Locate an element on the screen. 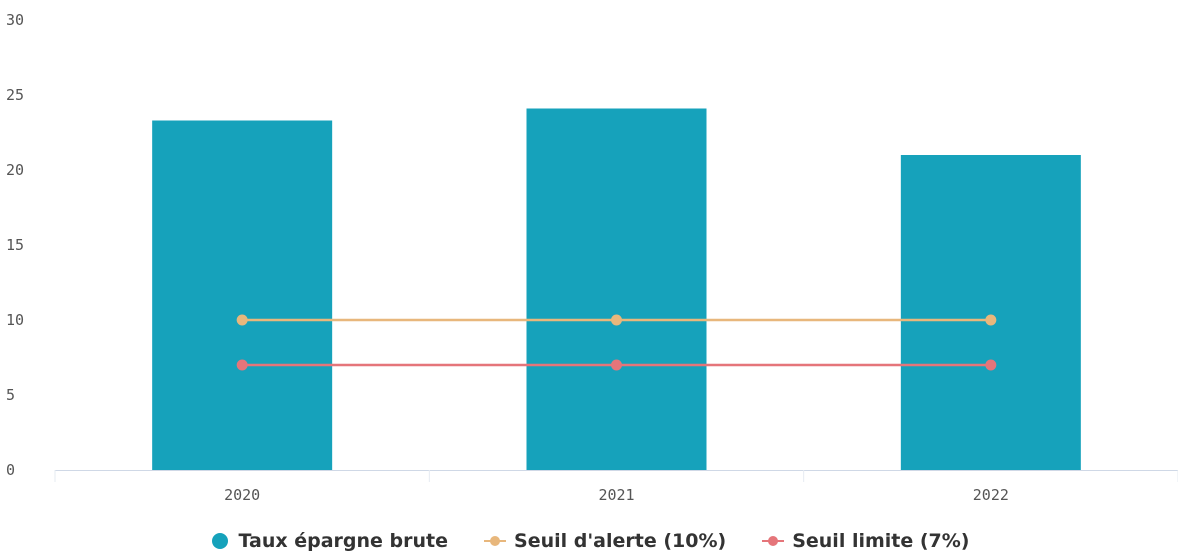 The image size is (1178, 556). legend-item-seuil-limite: Seuil limite (7%) is located at coordinates (865, 541).